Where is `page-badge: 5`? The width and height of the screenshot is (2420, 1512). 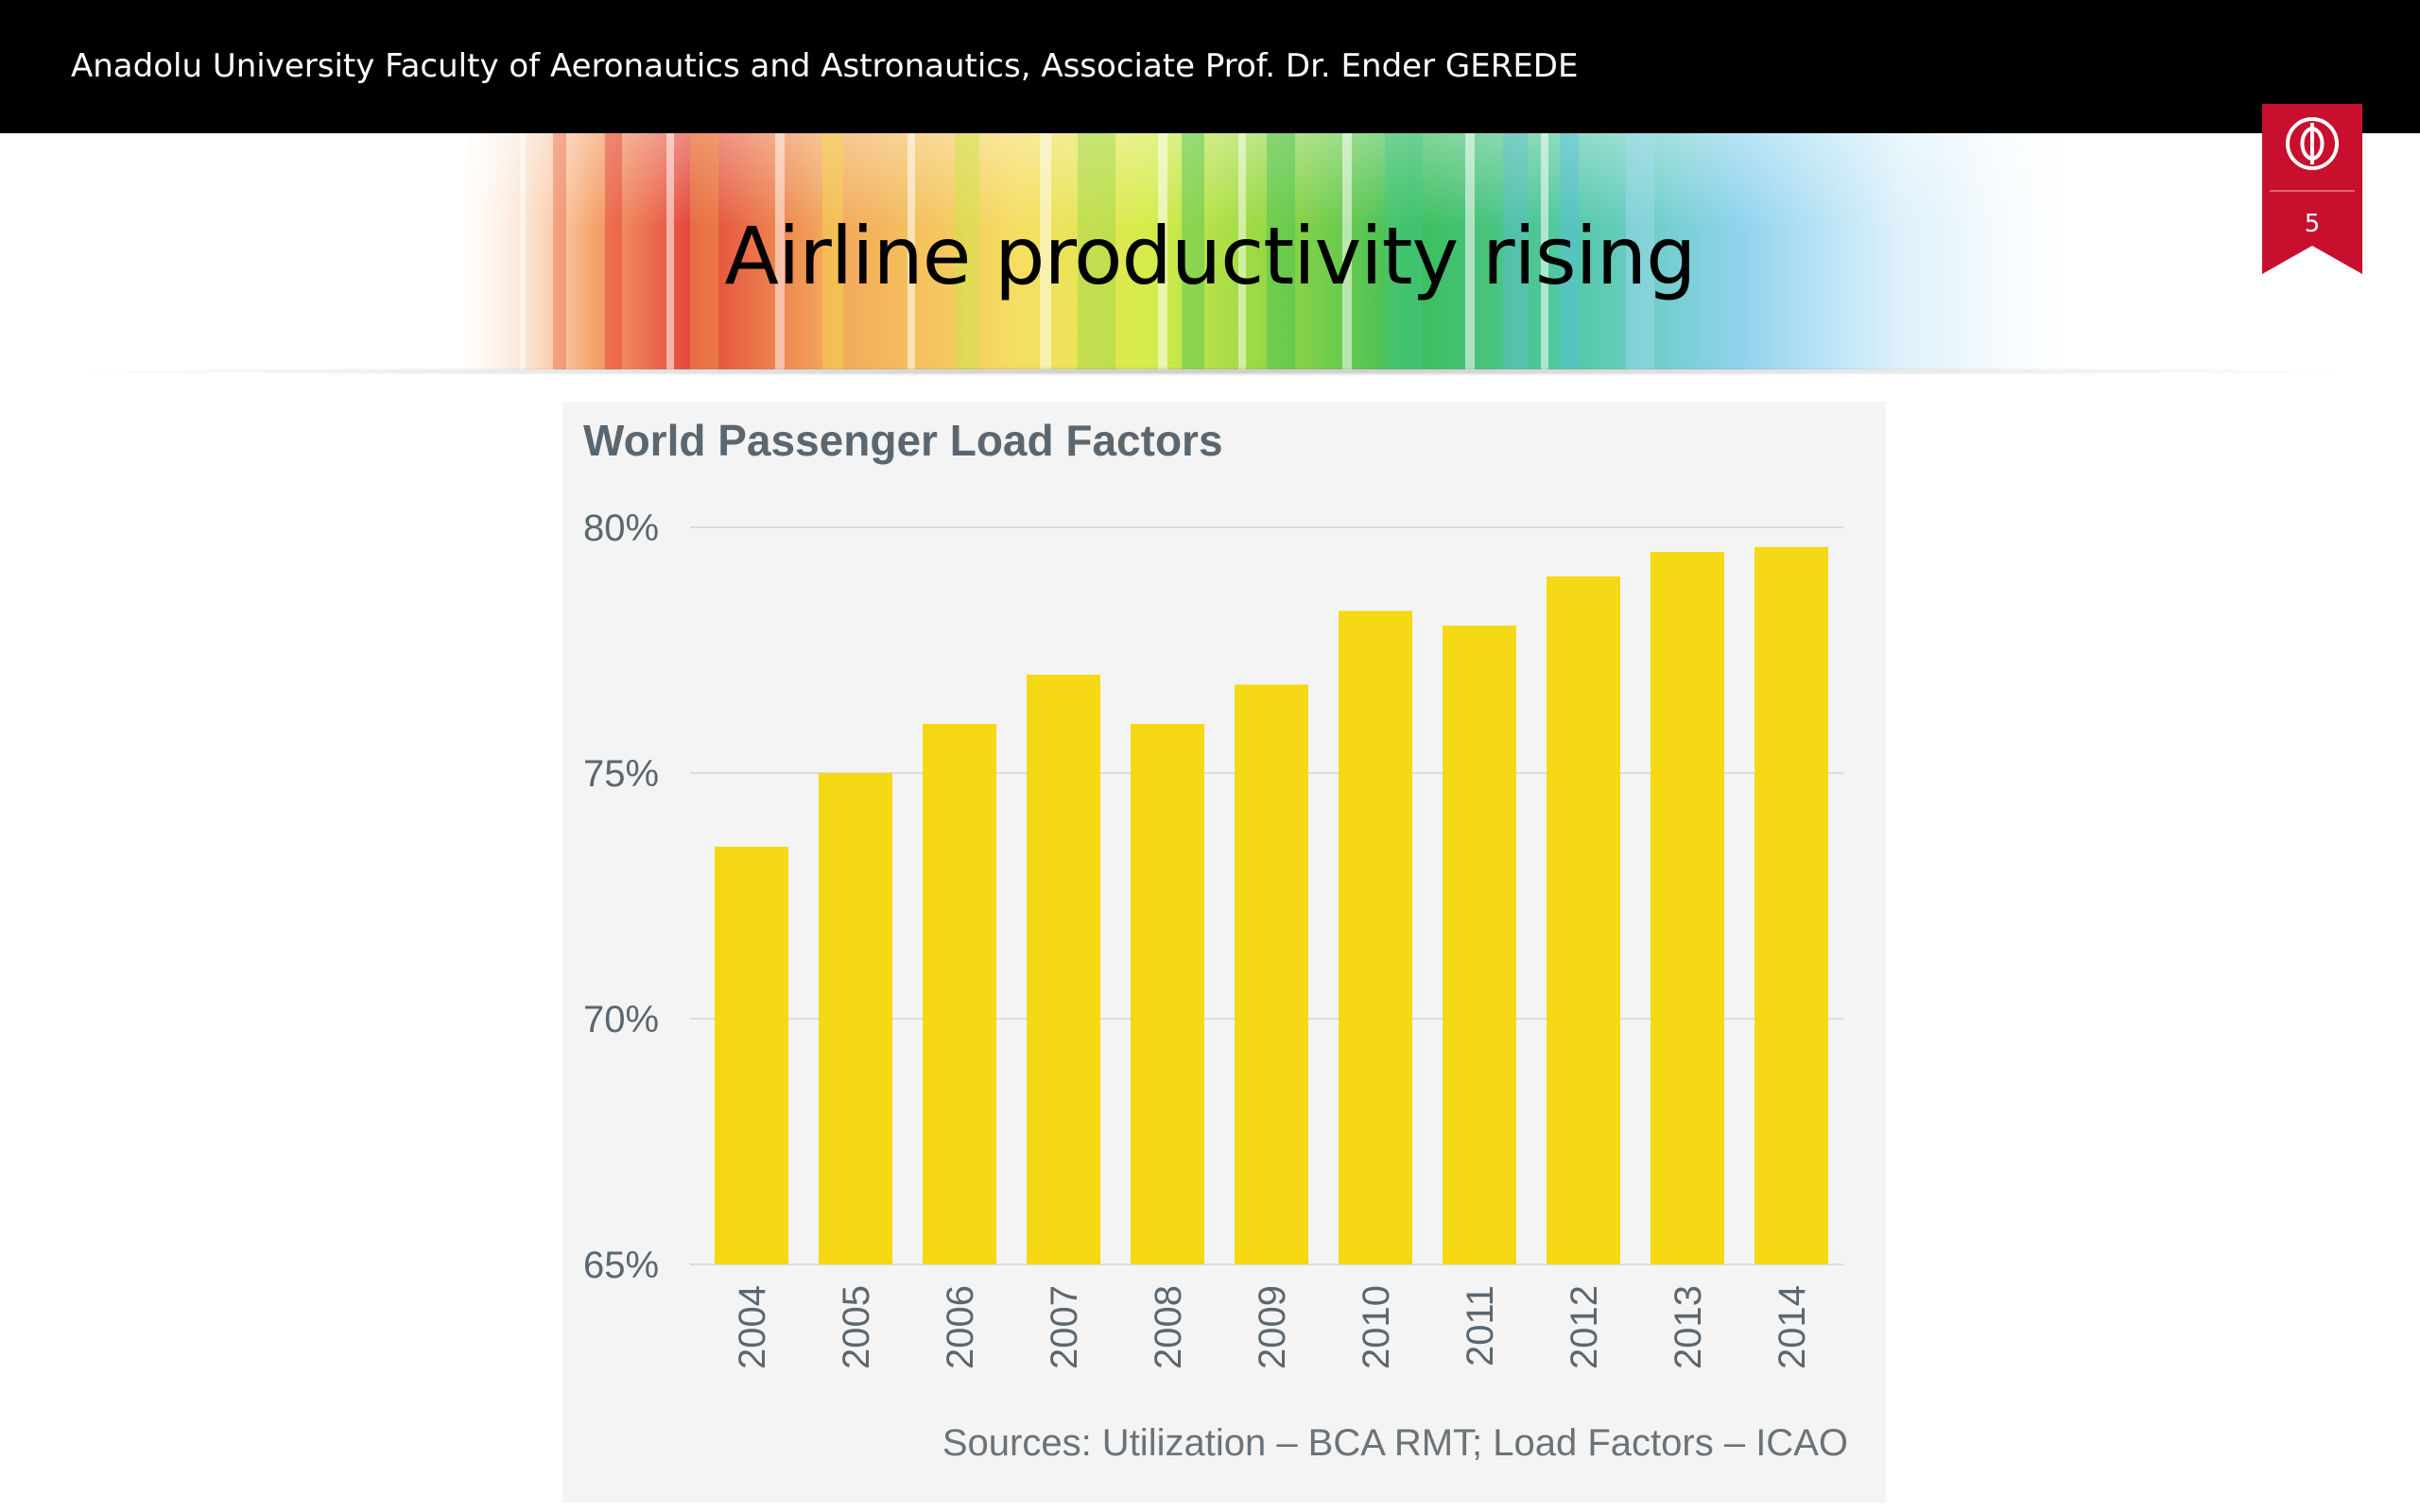
page-badge: 5 is located at coordinates (2312, 189).